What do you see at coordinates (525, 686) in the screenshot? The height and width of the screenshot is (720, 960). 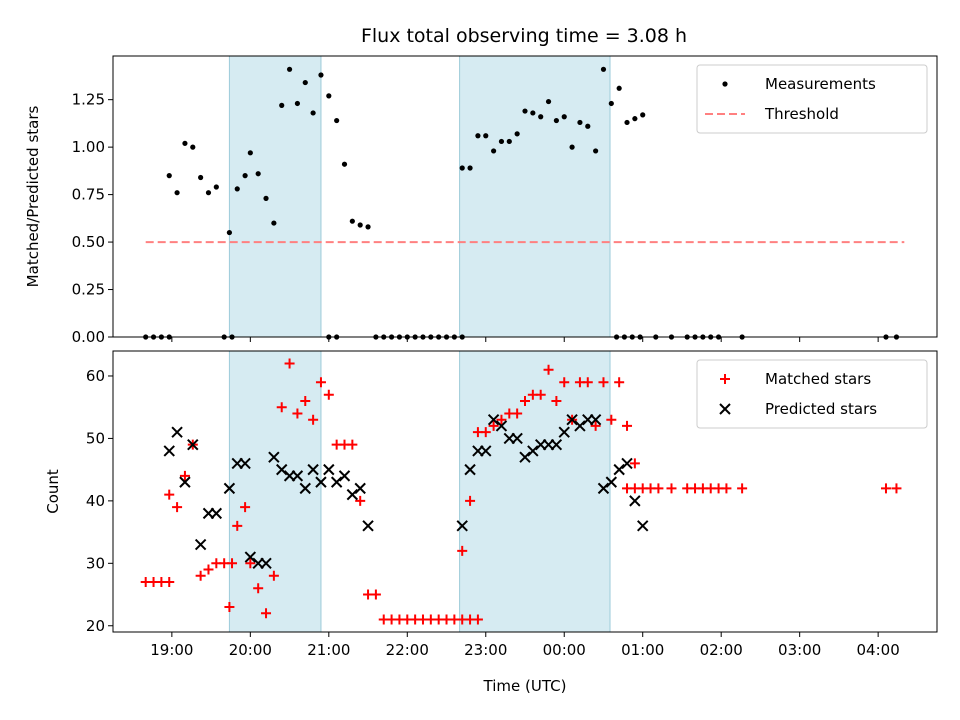 I see `x-axis-label: Time (UTC)` at bounding box center [525, 686].